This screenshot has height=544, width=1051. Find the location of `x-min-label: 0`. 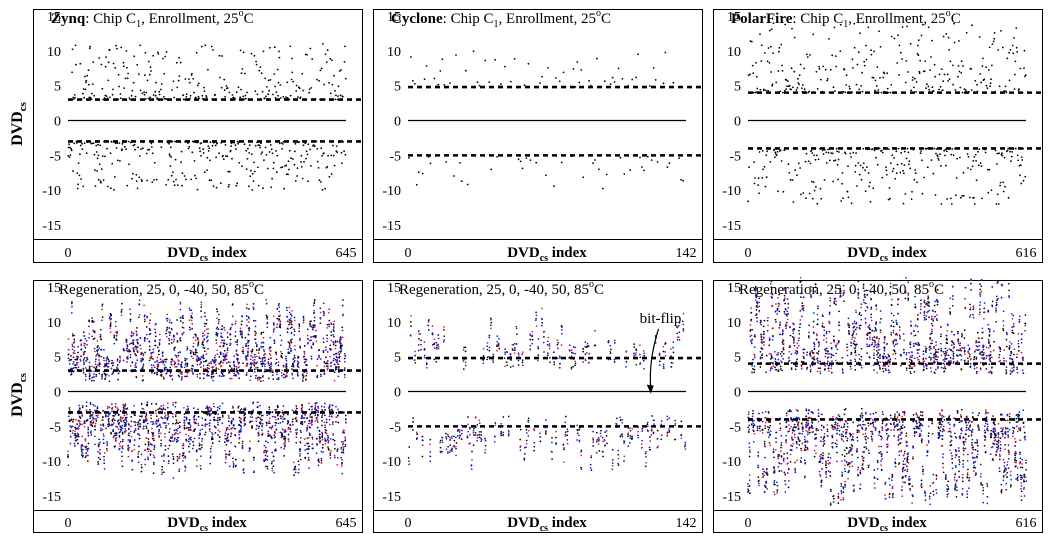

x-min-label: 0 is located at coordinates (408, 523).